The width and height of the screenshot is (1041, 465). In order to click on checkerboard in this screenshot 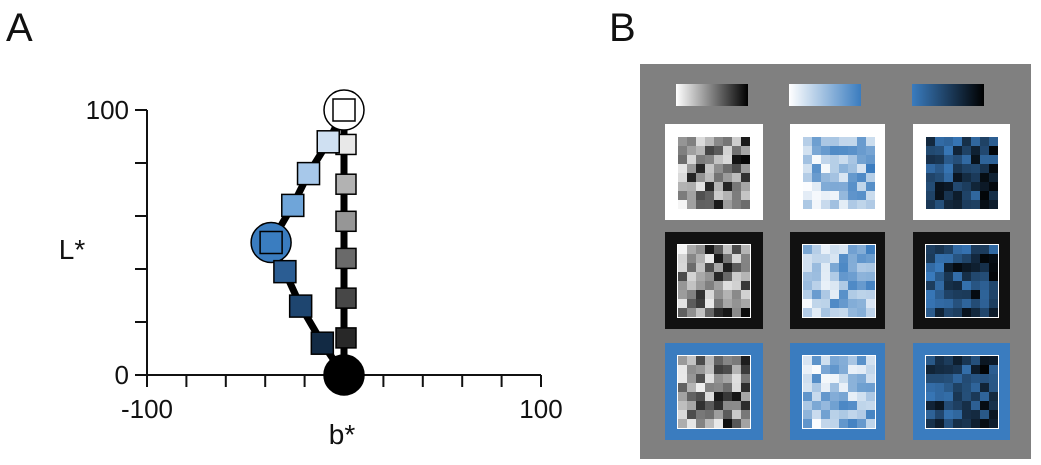, I will do `click(714, 173)`.